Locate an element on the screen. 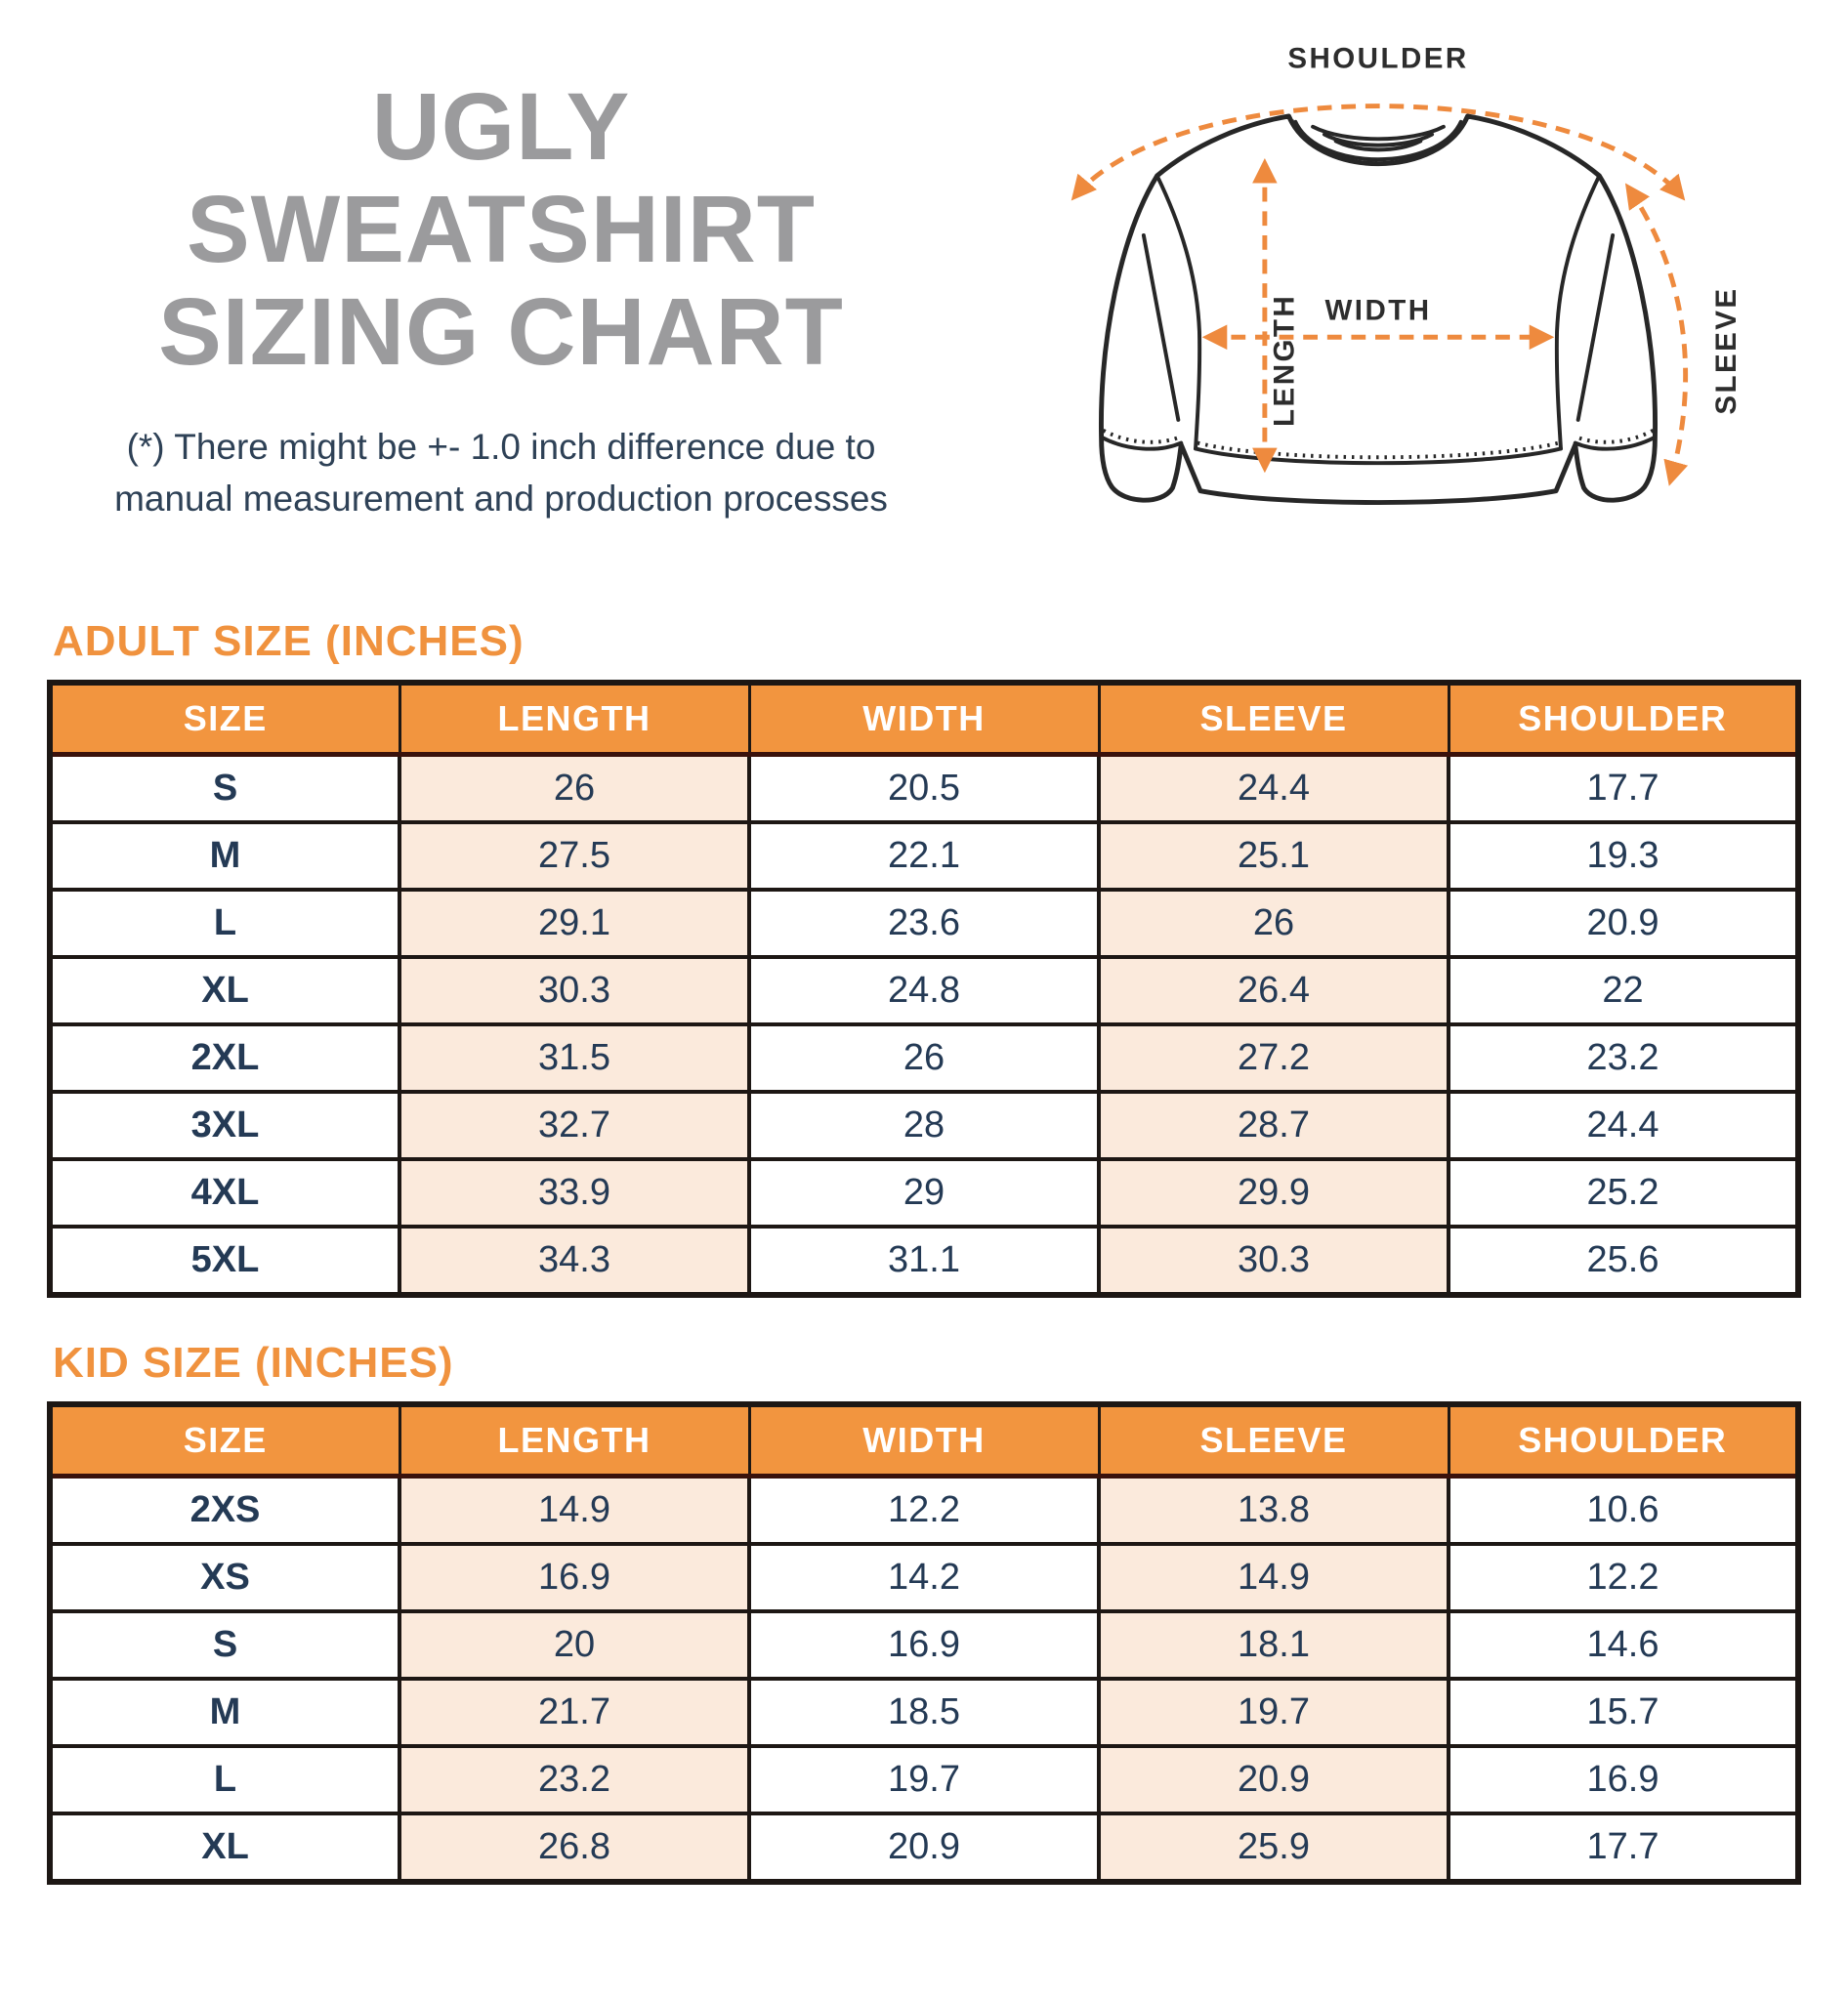 The image size is (1848, 2000). value-cell: 20.5 is located at coordinates (924, 788).